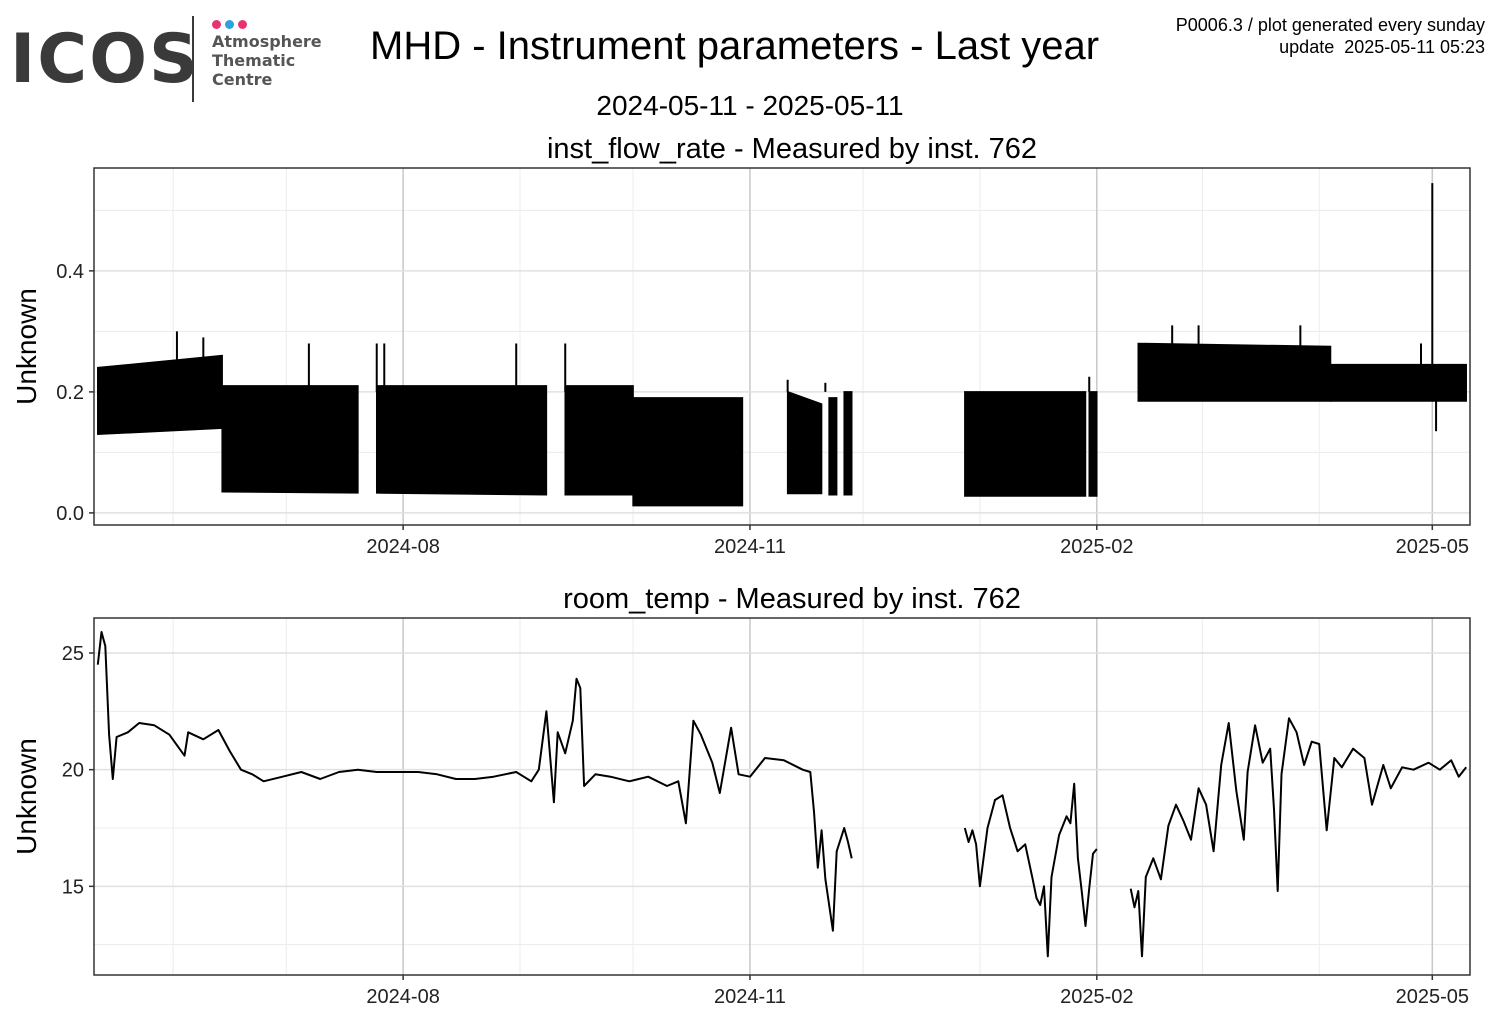 This screenshot has height=1020, width=1500. What do you see at coordinates (105, 59) in the screenshot?
I see `logo-wordmark: ICOS` at bounding box center [105, 59].